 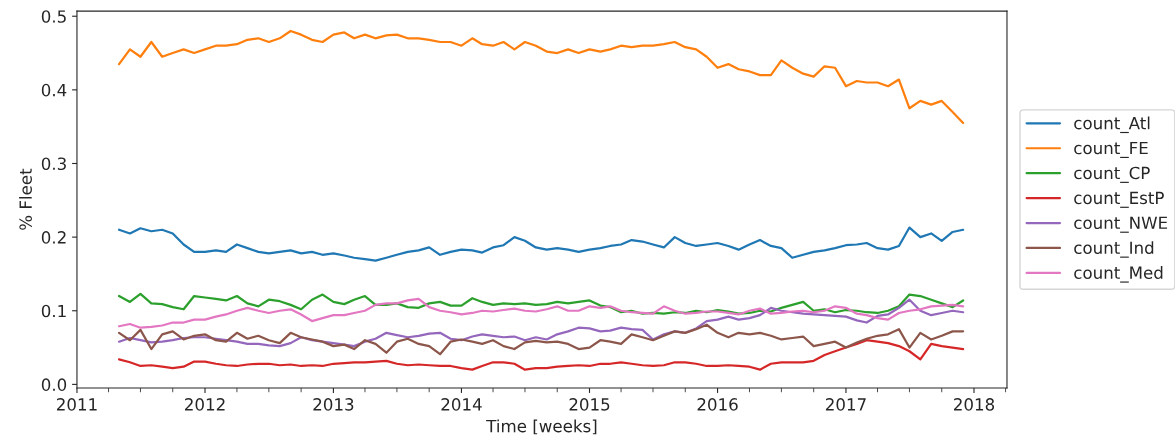 I want to click on x-tick-label: 2014, so click(x=461, y=404).